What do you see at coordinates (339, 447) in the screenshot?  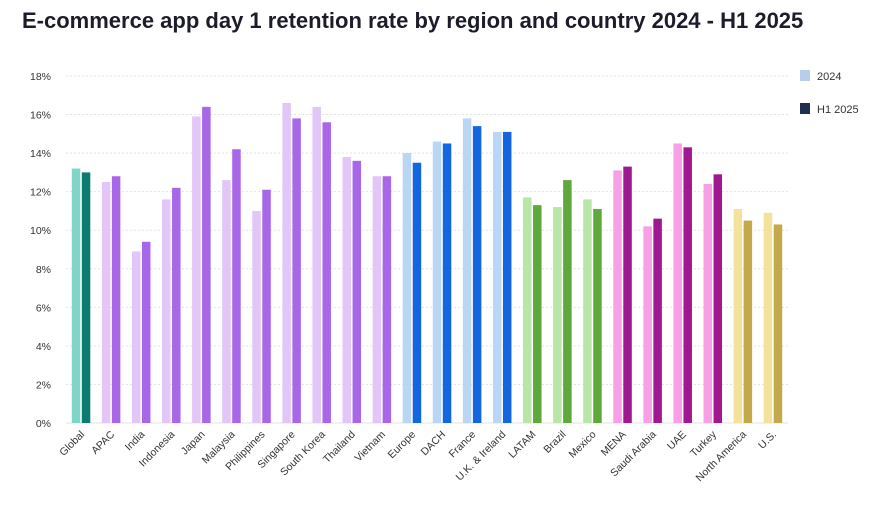 I see `x-tick-label: Thailand` at bounding box center [339, 447].